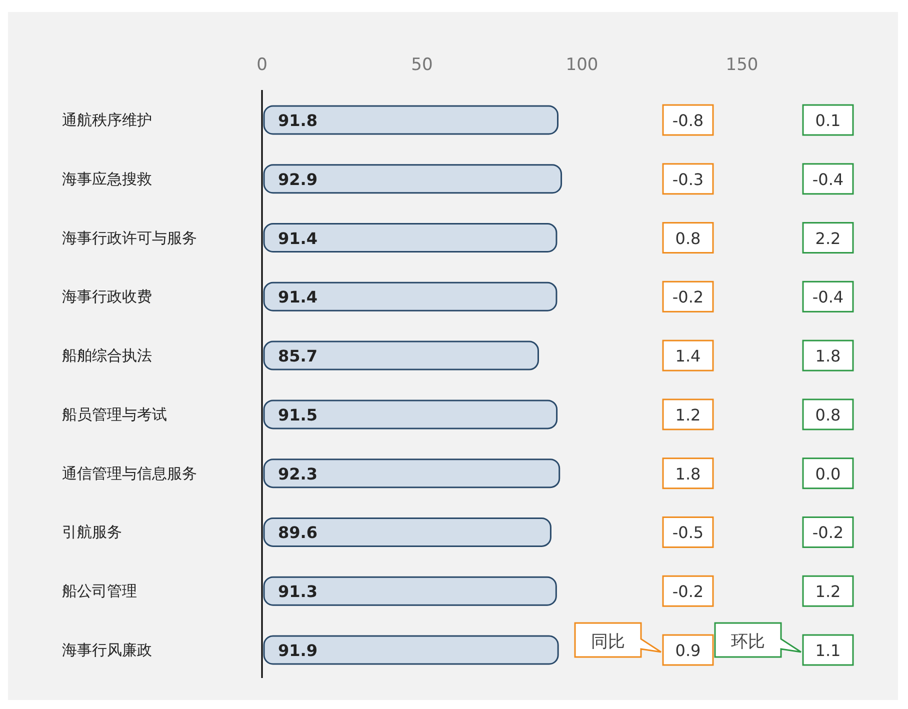  I want to click on text: 0.1, so click(828, 120).